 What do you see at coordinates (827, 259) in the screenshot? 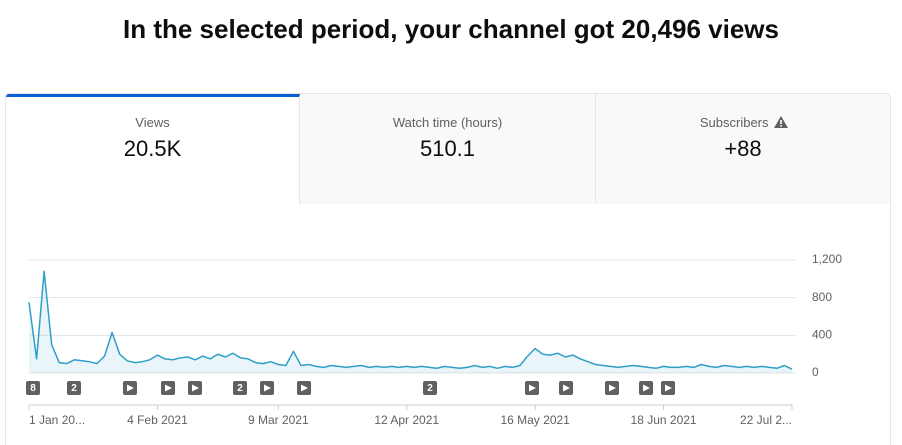
I see `y-tick-label: 1,200` at bounding box center [827, 259].